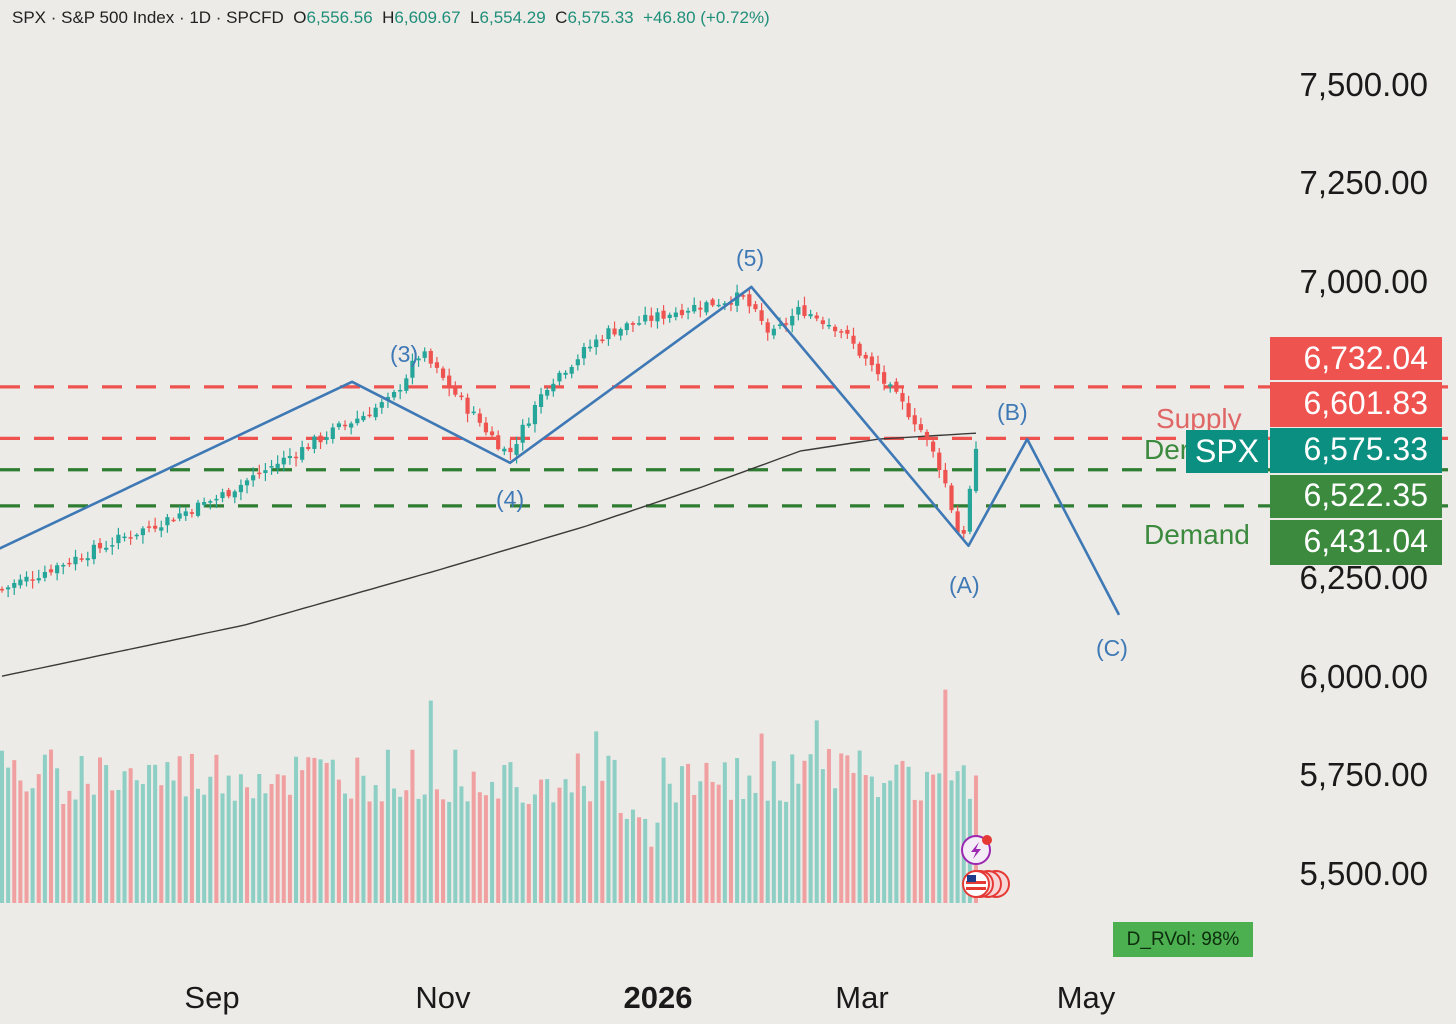 This screenshot has height=1024, width=1456. I want to click on price-tag-current-bg, so click(1356, 450).